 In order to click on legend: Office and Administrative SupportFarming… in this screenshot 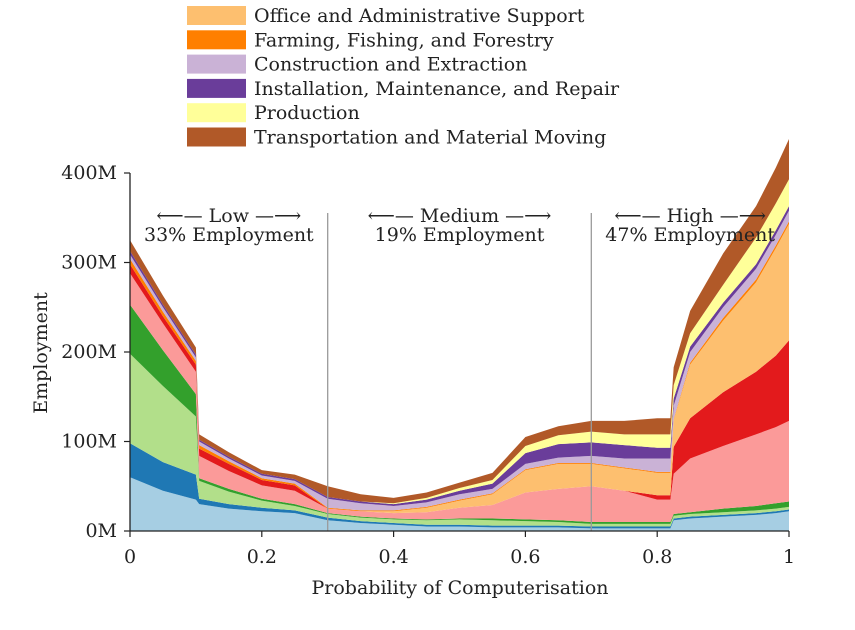, I will do `click(403, 77)`.